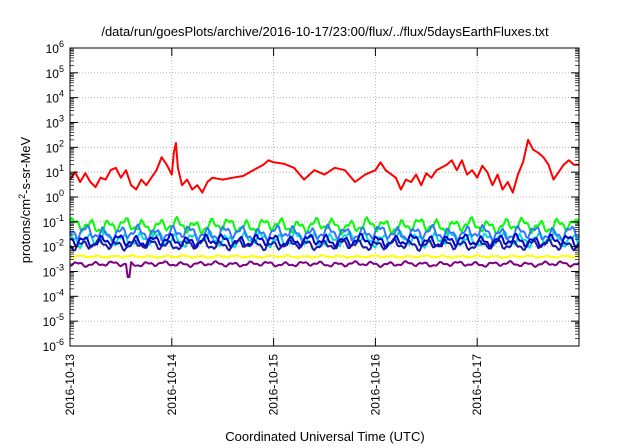 Image resolution: width=640 pixels, height=448 pixels. Describe the element at coordinates (22, 196) in the screenshot. I see `y-axis-label-sup: 2` at that location.